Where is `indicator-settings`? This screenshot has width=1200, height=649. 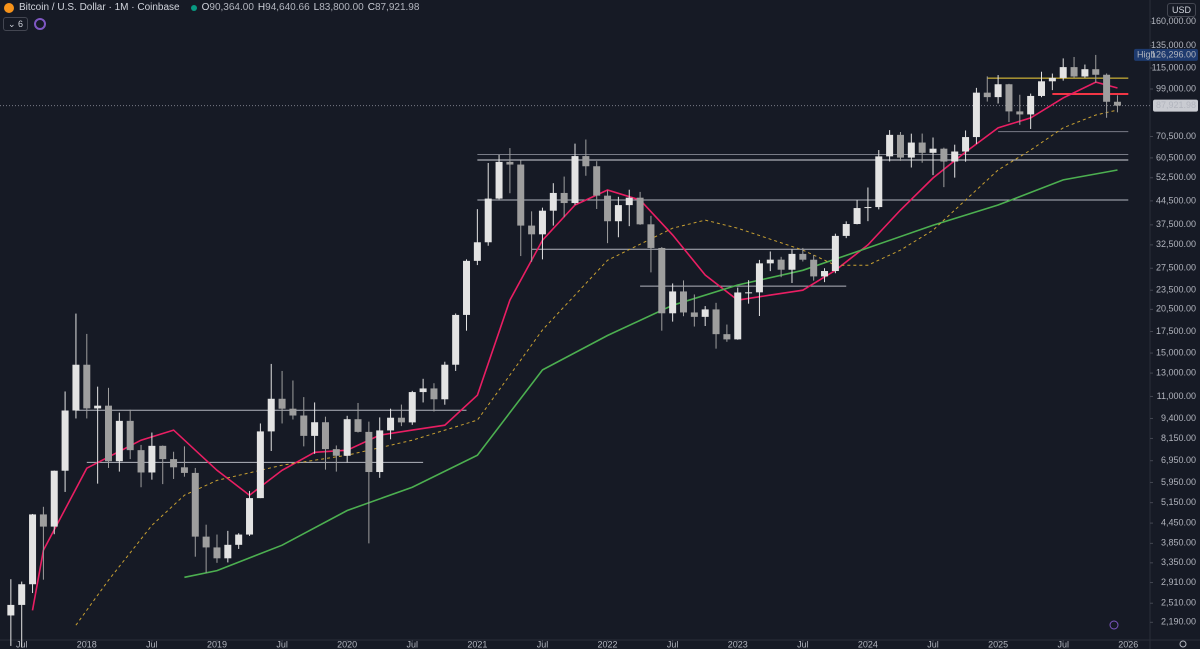
indicator-settings is located at coordinates (40, 24).